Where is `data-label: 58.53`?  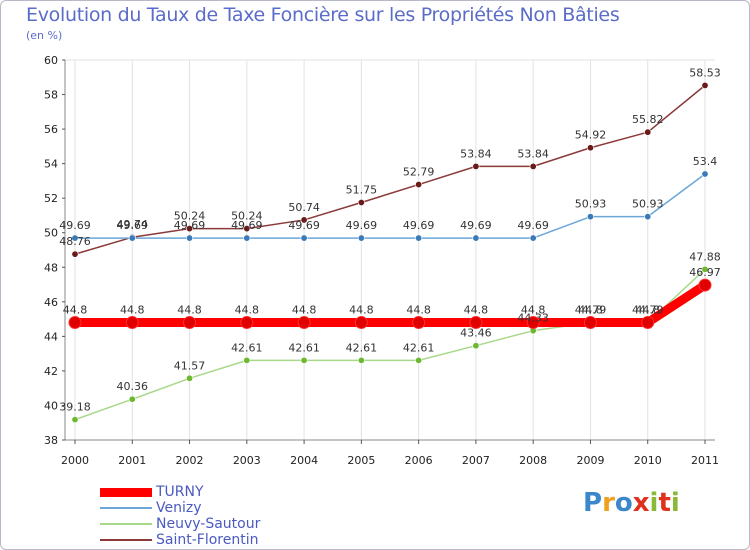
data-label: 58.53 is located at coordinates (705, 72).